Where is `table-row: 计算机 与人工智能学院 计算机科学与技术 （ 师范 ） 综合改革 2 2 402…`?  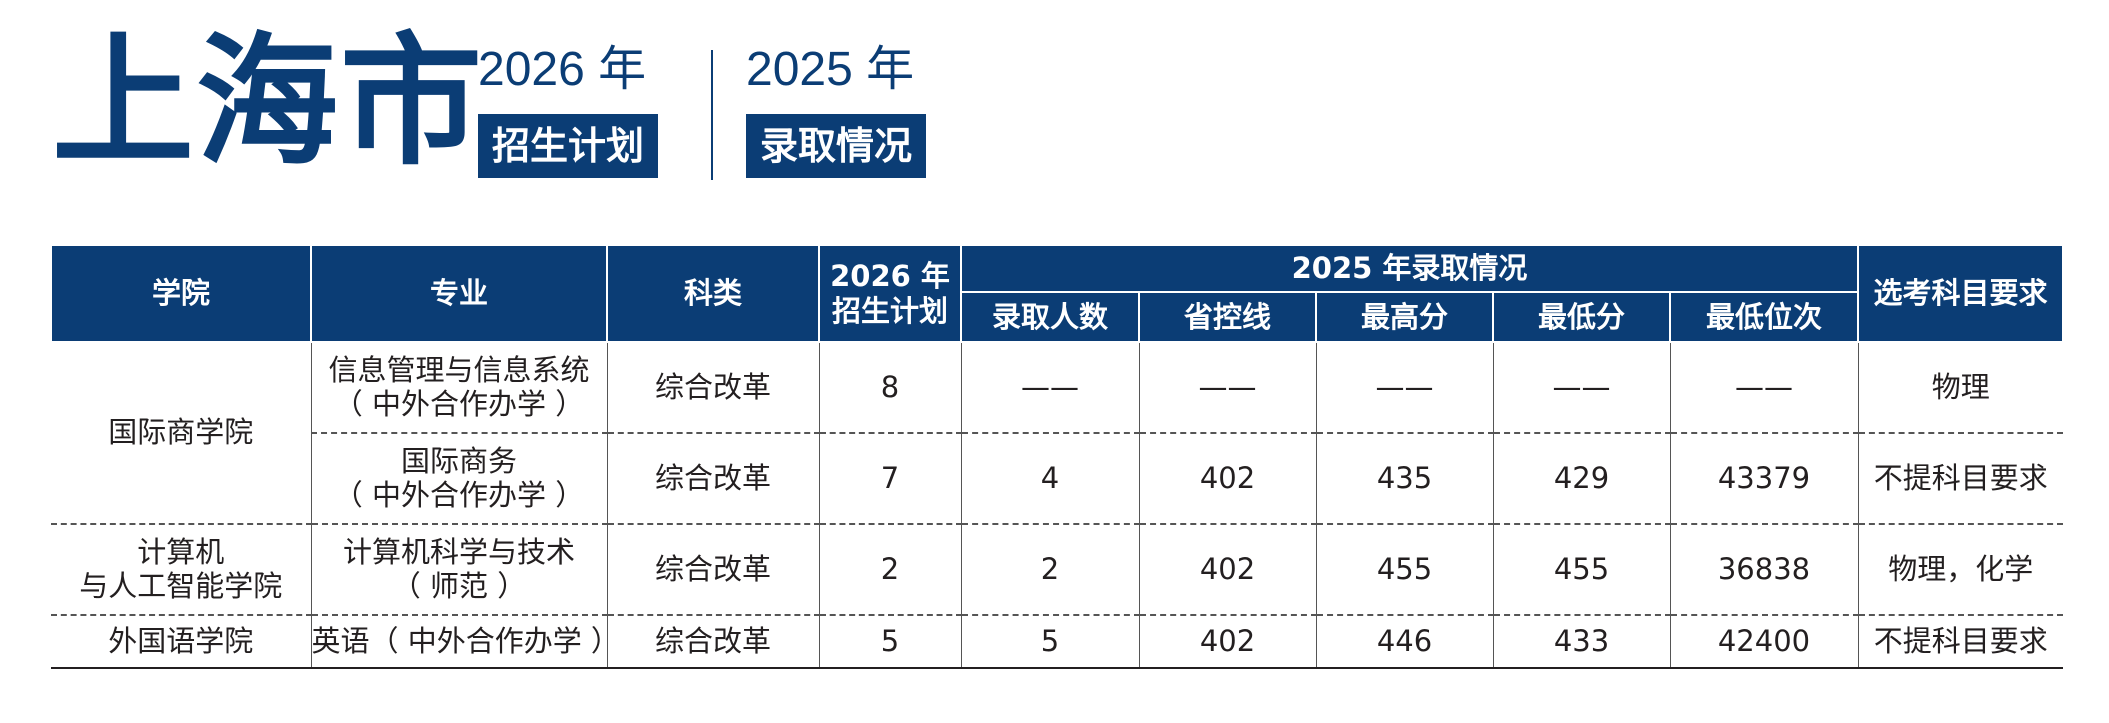
table-row: 计算机 与人工智能学院 计算机科学与技术 （ 师范 ） 综合改革 2 2 402… is located at coordinates (1057, 570).